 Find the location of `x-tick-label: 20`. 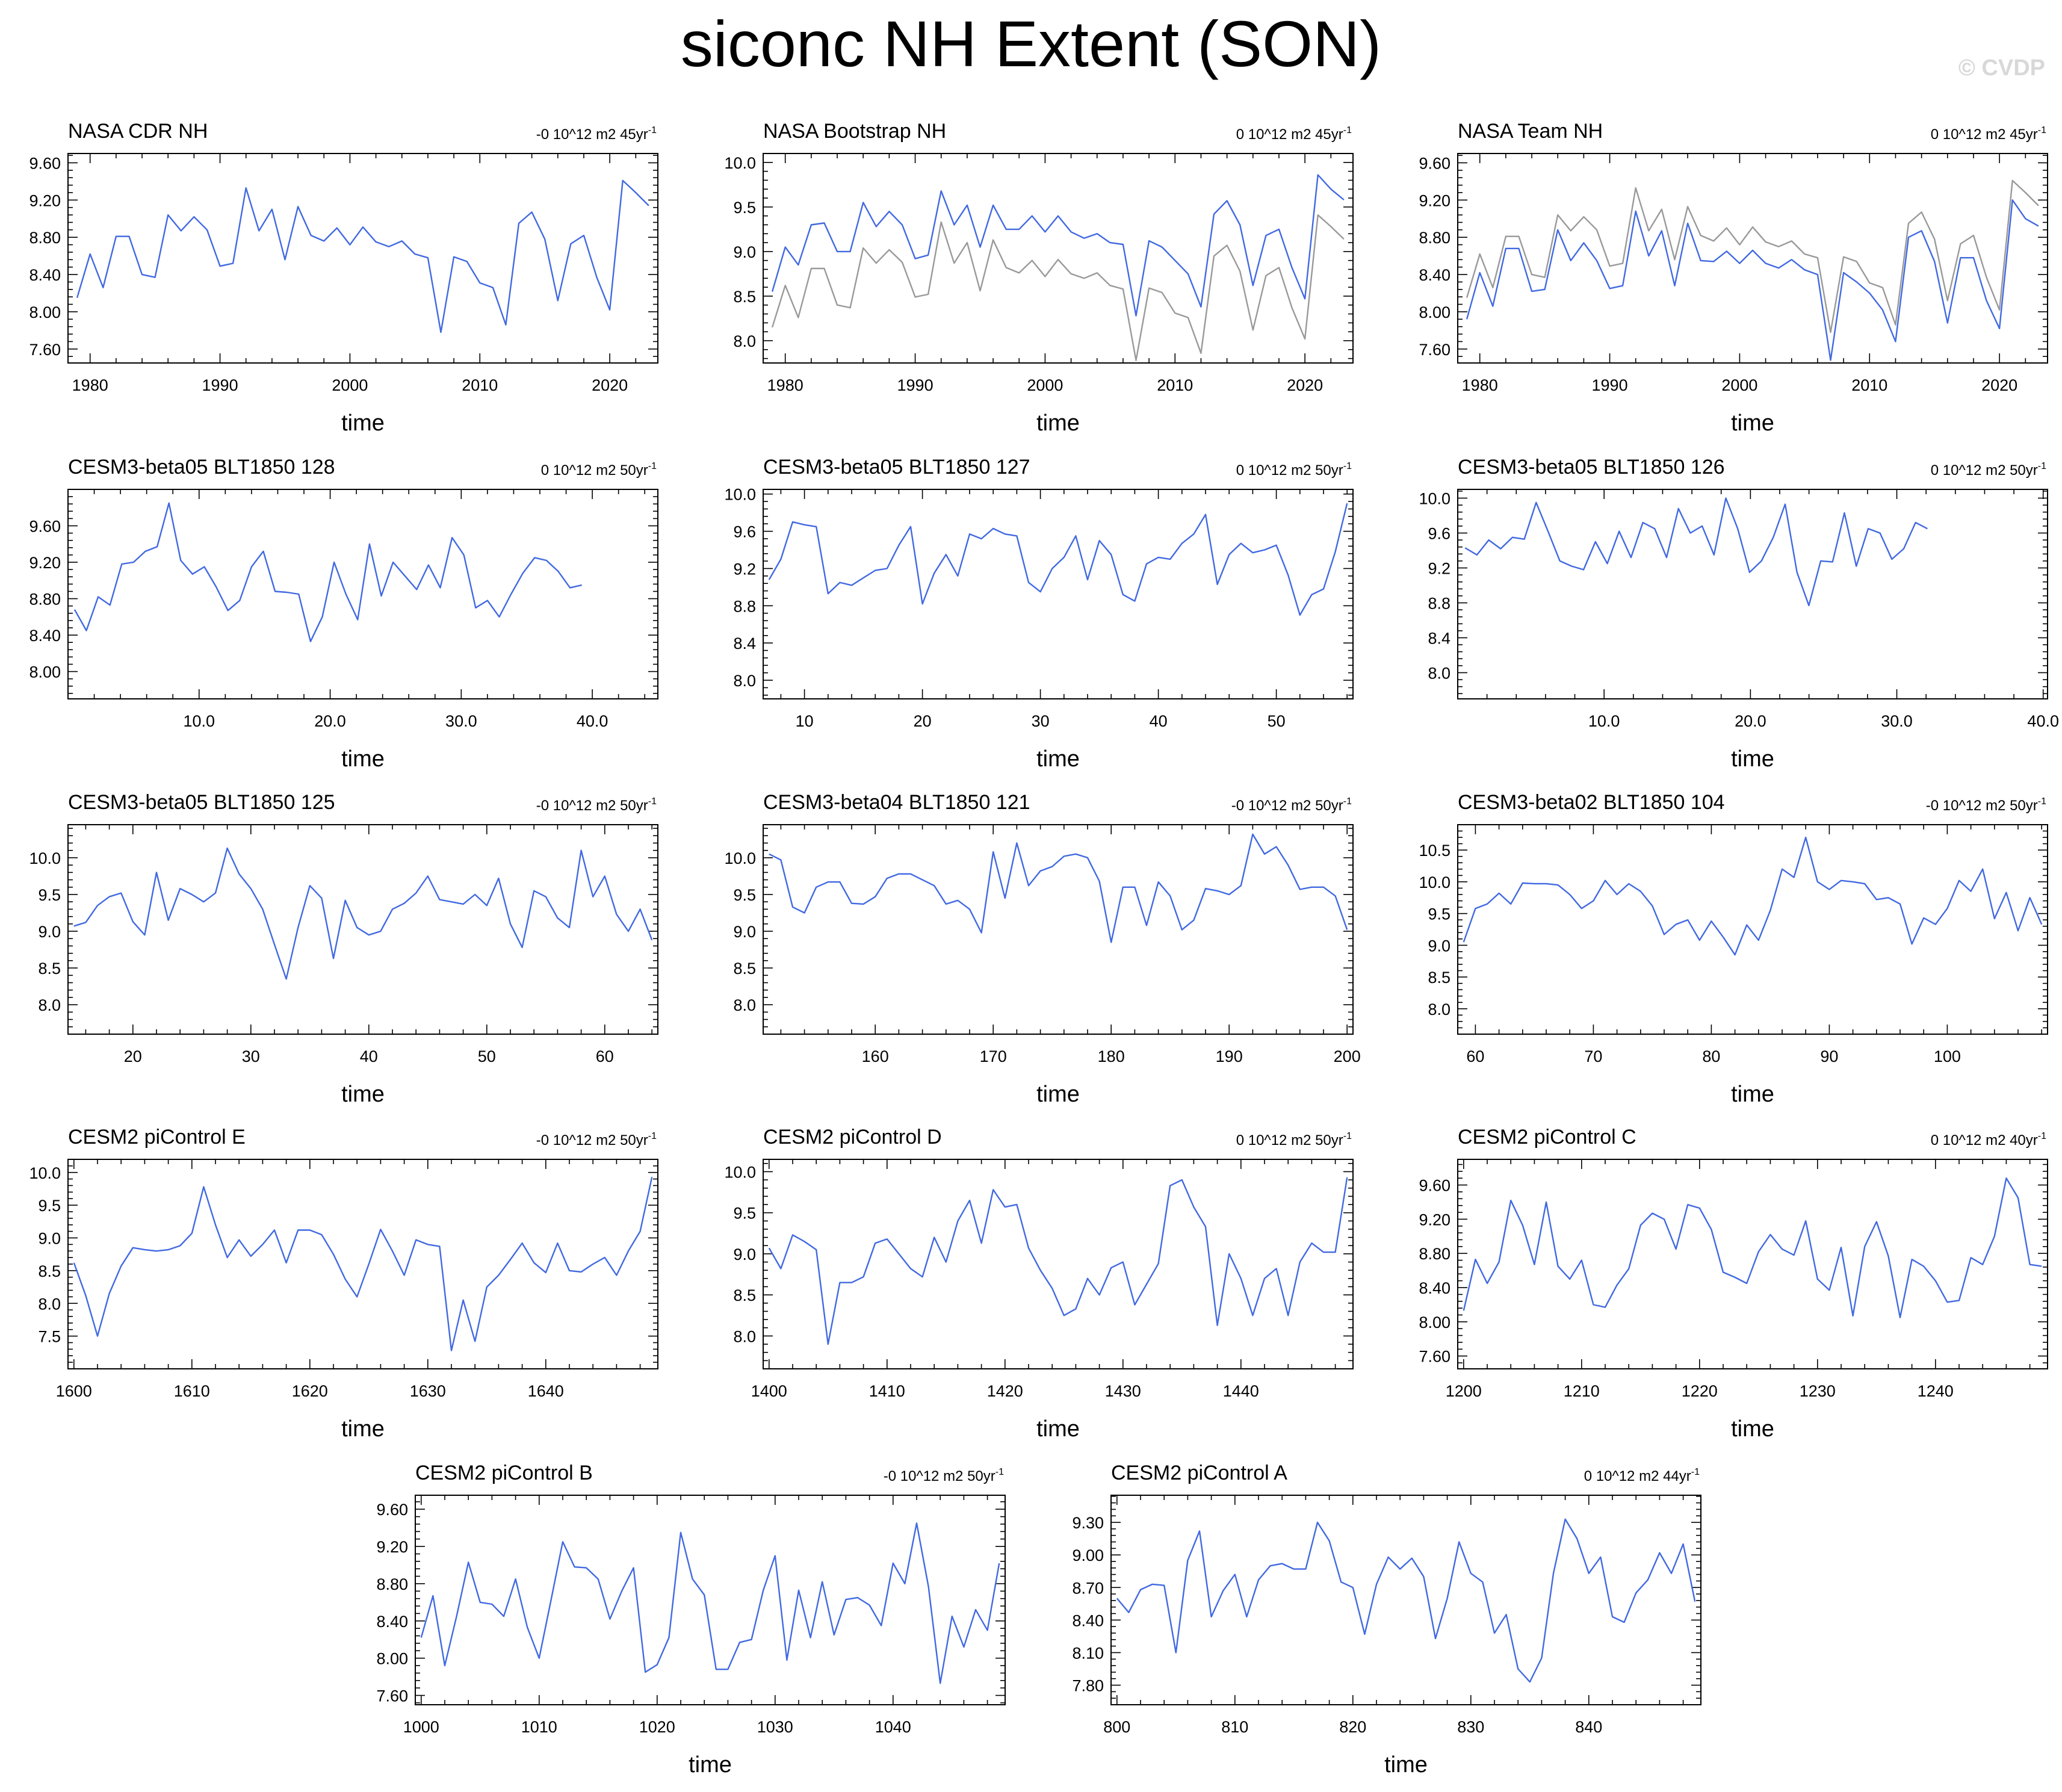

x-tick-label: 20 is located at coordinates (923, 721).